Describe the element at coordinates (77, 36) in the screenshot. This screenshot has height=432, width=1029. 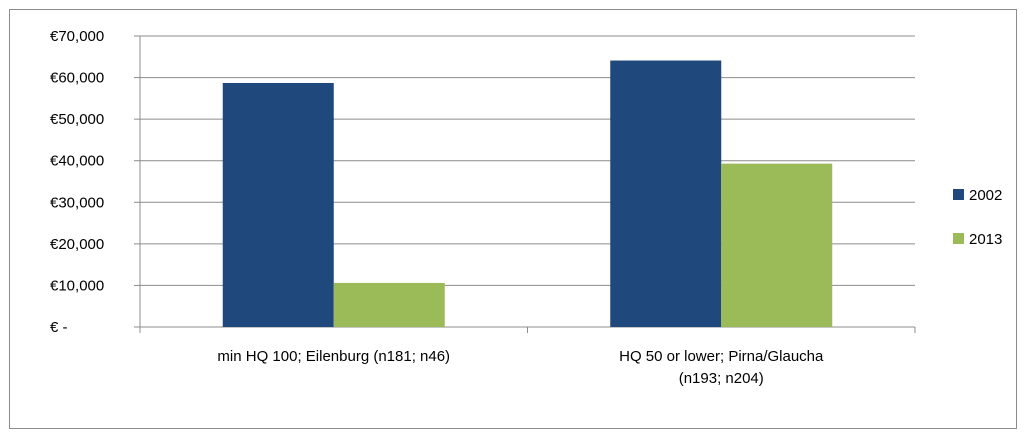
I see `y-tick-label: €70,000` at that location.